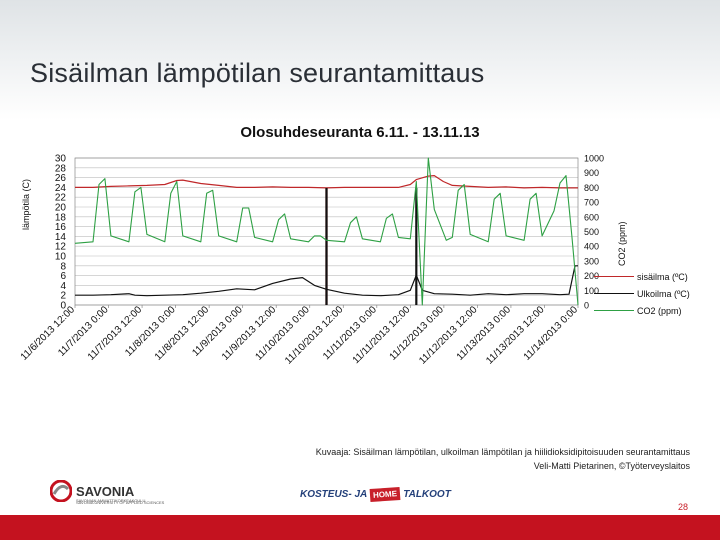  I want to click on page-number: 28, so click(682, 507).